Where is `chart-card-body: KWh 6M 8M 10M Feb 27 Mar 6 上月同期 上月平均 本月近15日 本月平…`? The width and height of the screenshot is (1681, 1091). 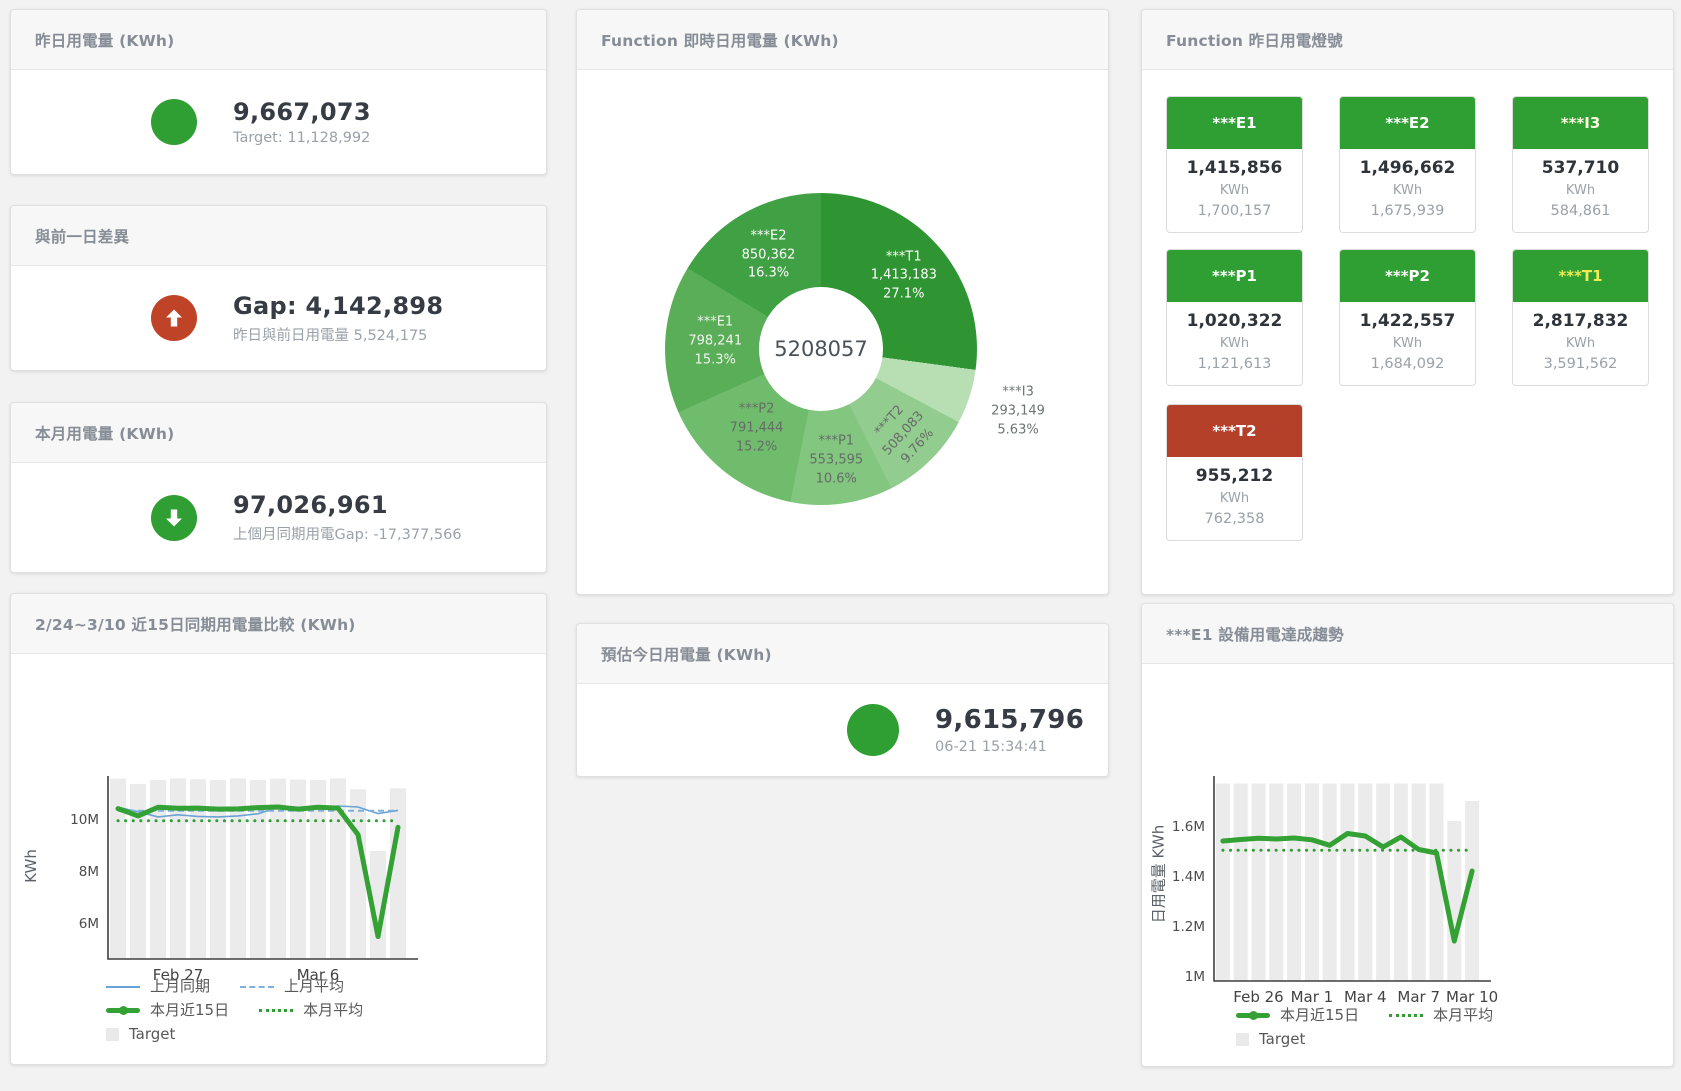
chart-card-body: KWh 6M 8M 10M Feb 27 Mar 6 上月同期 上月平均 本月近15日 本月平… is located at coordinates (278, 859).